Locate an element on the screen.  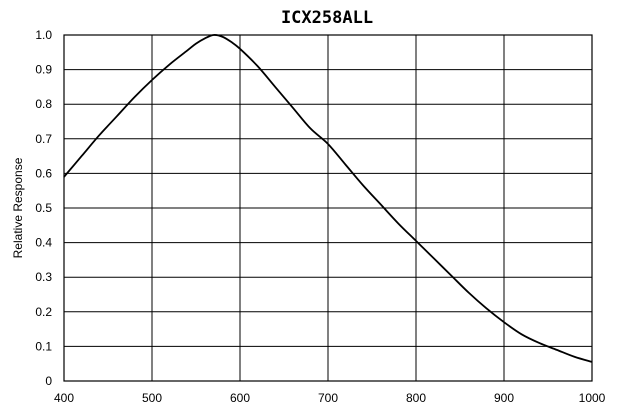
y-tick-label-0: 0 is located at coordinates (48, 381).